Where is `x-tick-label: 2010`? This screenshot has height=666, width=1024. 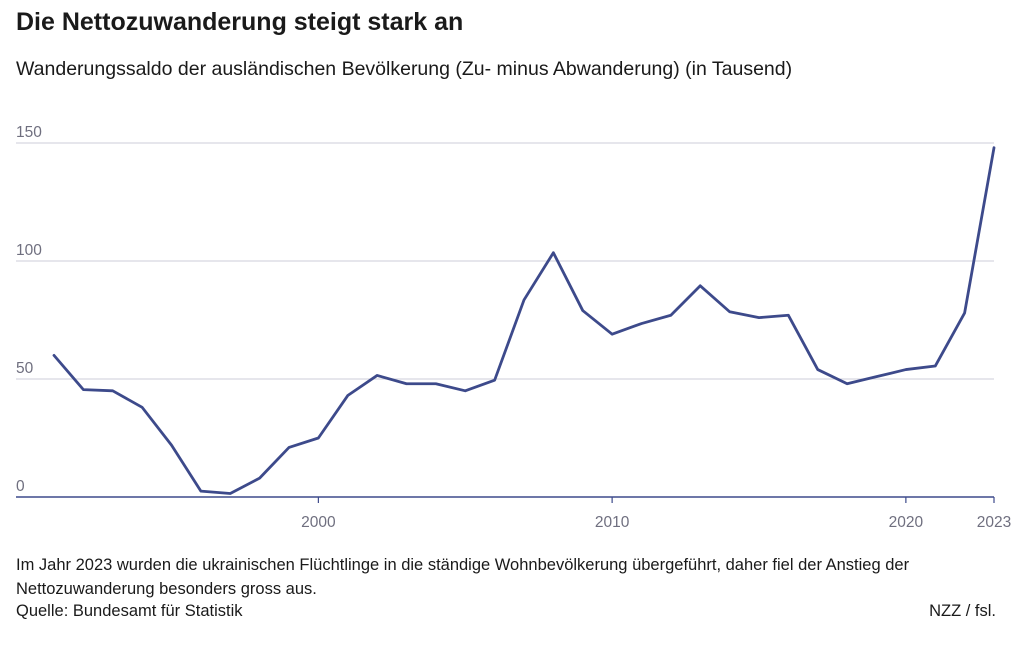
x-tick-label: 2010 is located at coordinates (612, 522).